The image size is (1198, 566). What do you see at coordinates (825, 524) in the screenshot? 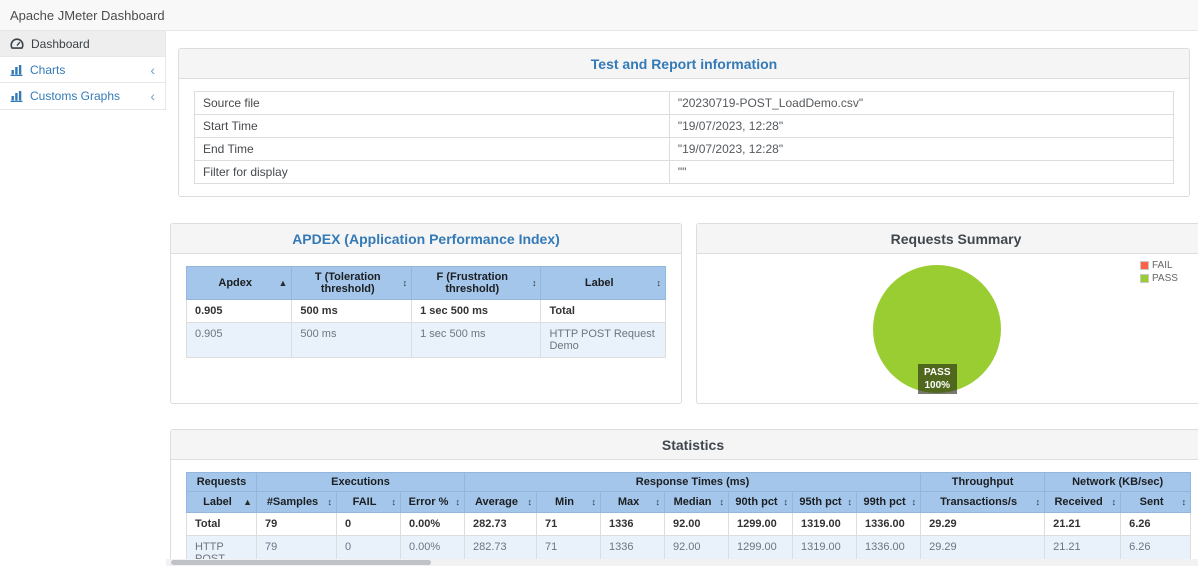
I see `cell: 1319.00` at bounding box center [825, 524].